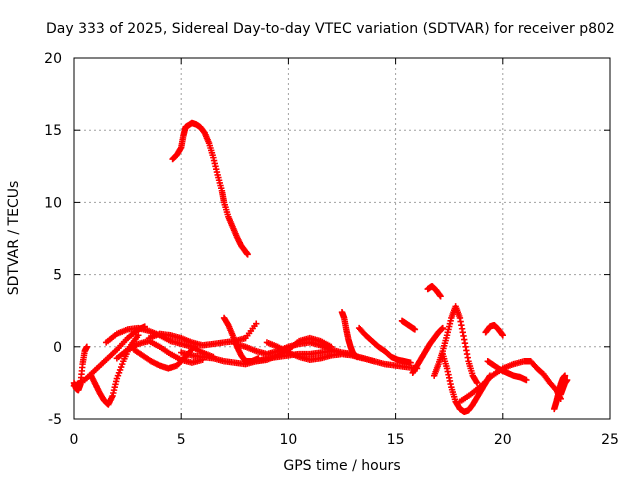 This screenshot has width=640, height=480. I want to click on x-tick-label: 5, so click(181, 440).